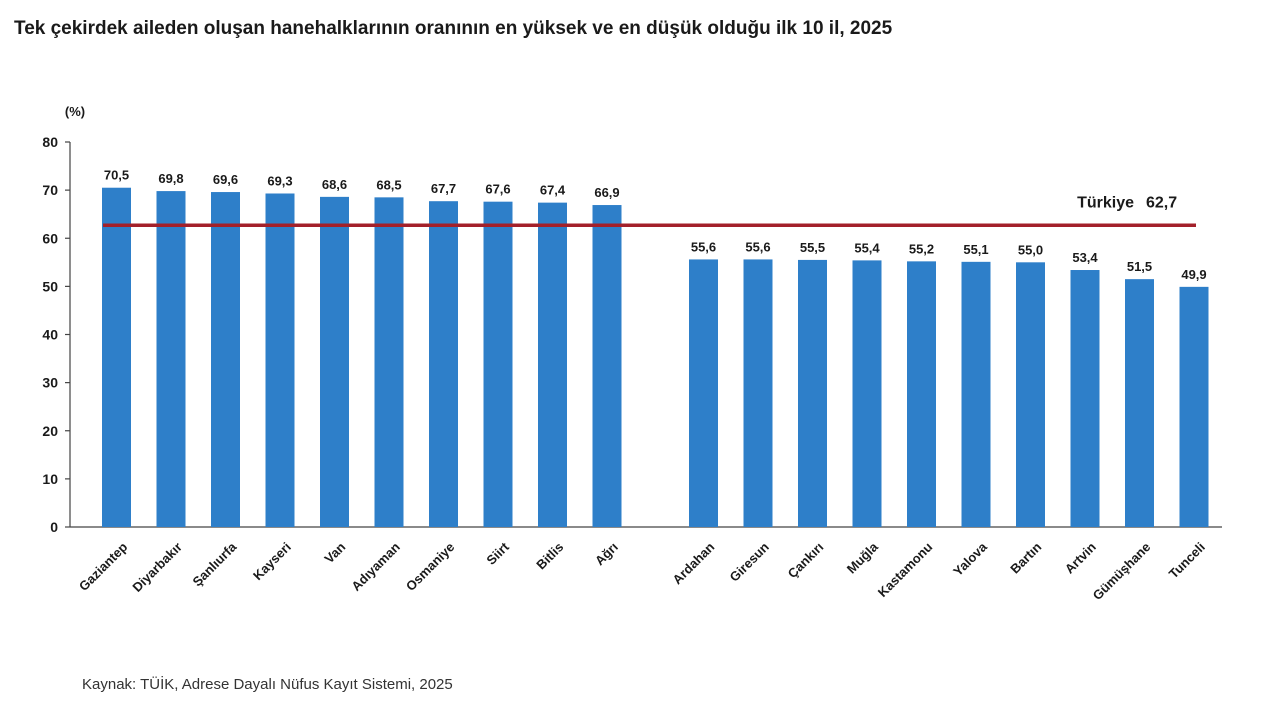 Image resolution: width=1280 pixels, height=720 pixels. Describe the element at coordinates (1080, 557) in the screenshot. I see `x-tick-label: Artvin` at that location.